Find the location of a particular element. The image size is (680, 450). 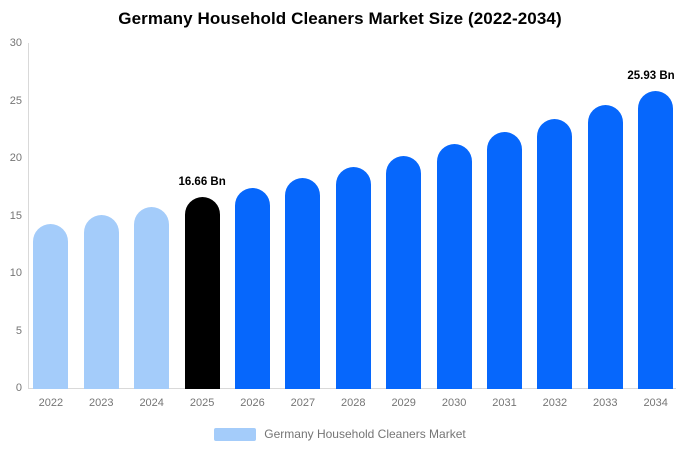

bar-2026 is located at coordinates (252, 288).